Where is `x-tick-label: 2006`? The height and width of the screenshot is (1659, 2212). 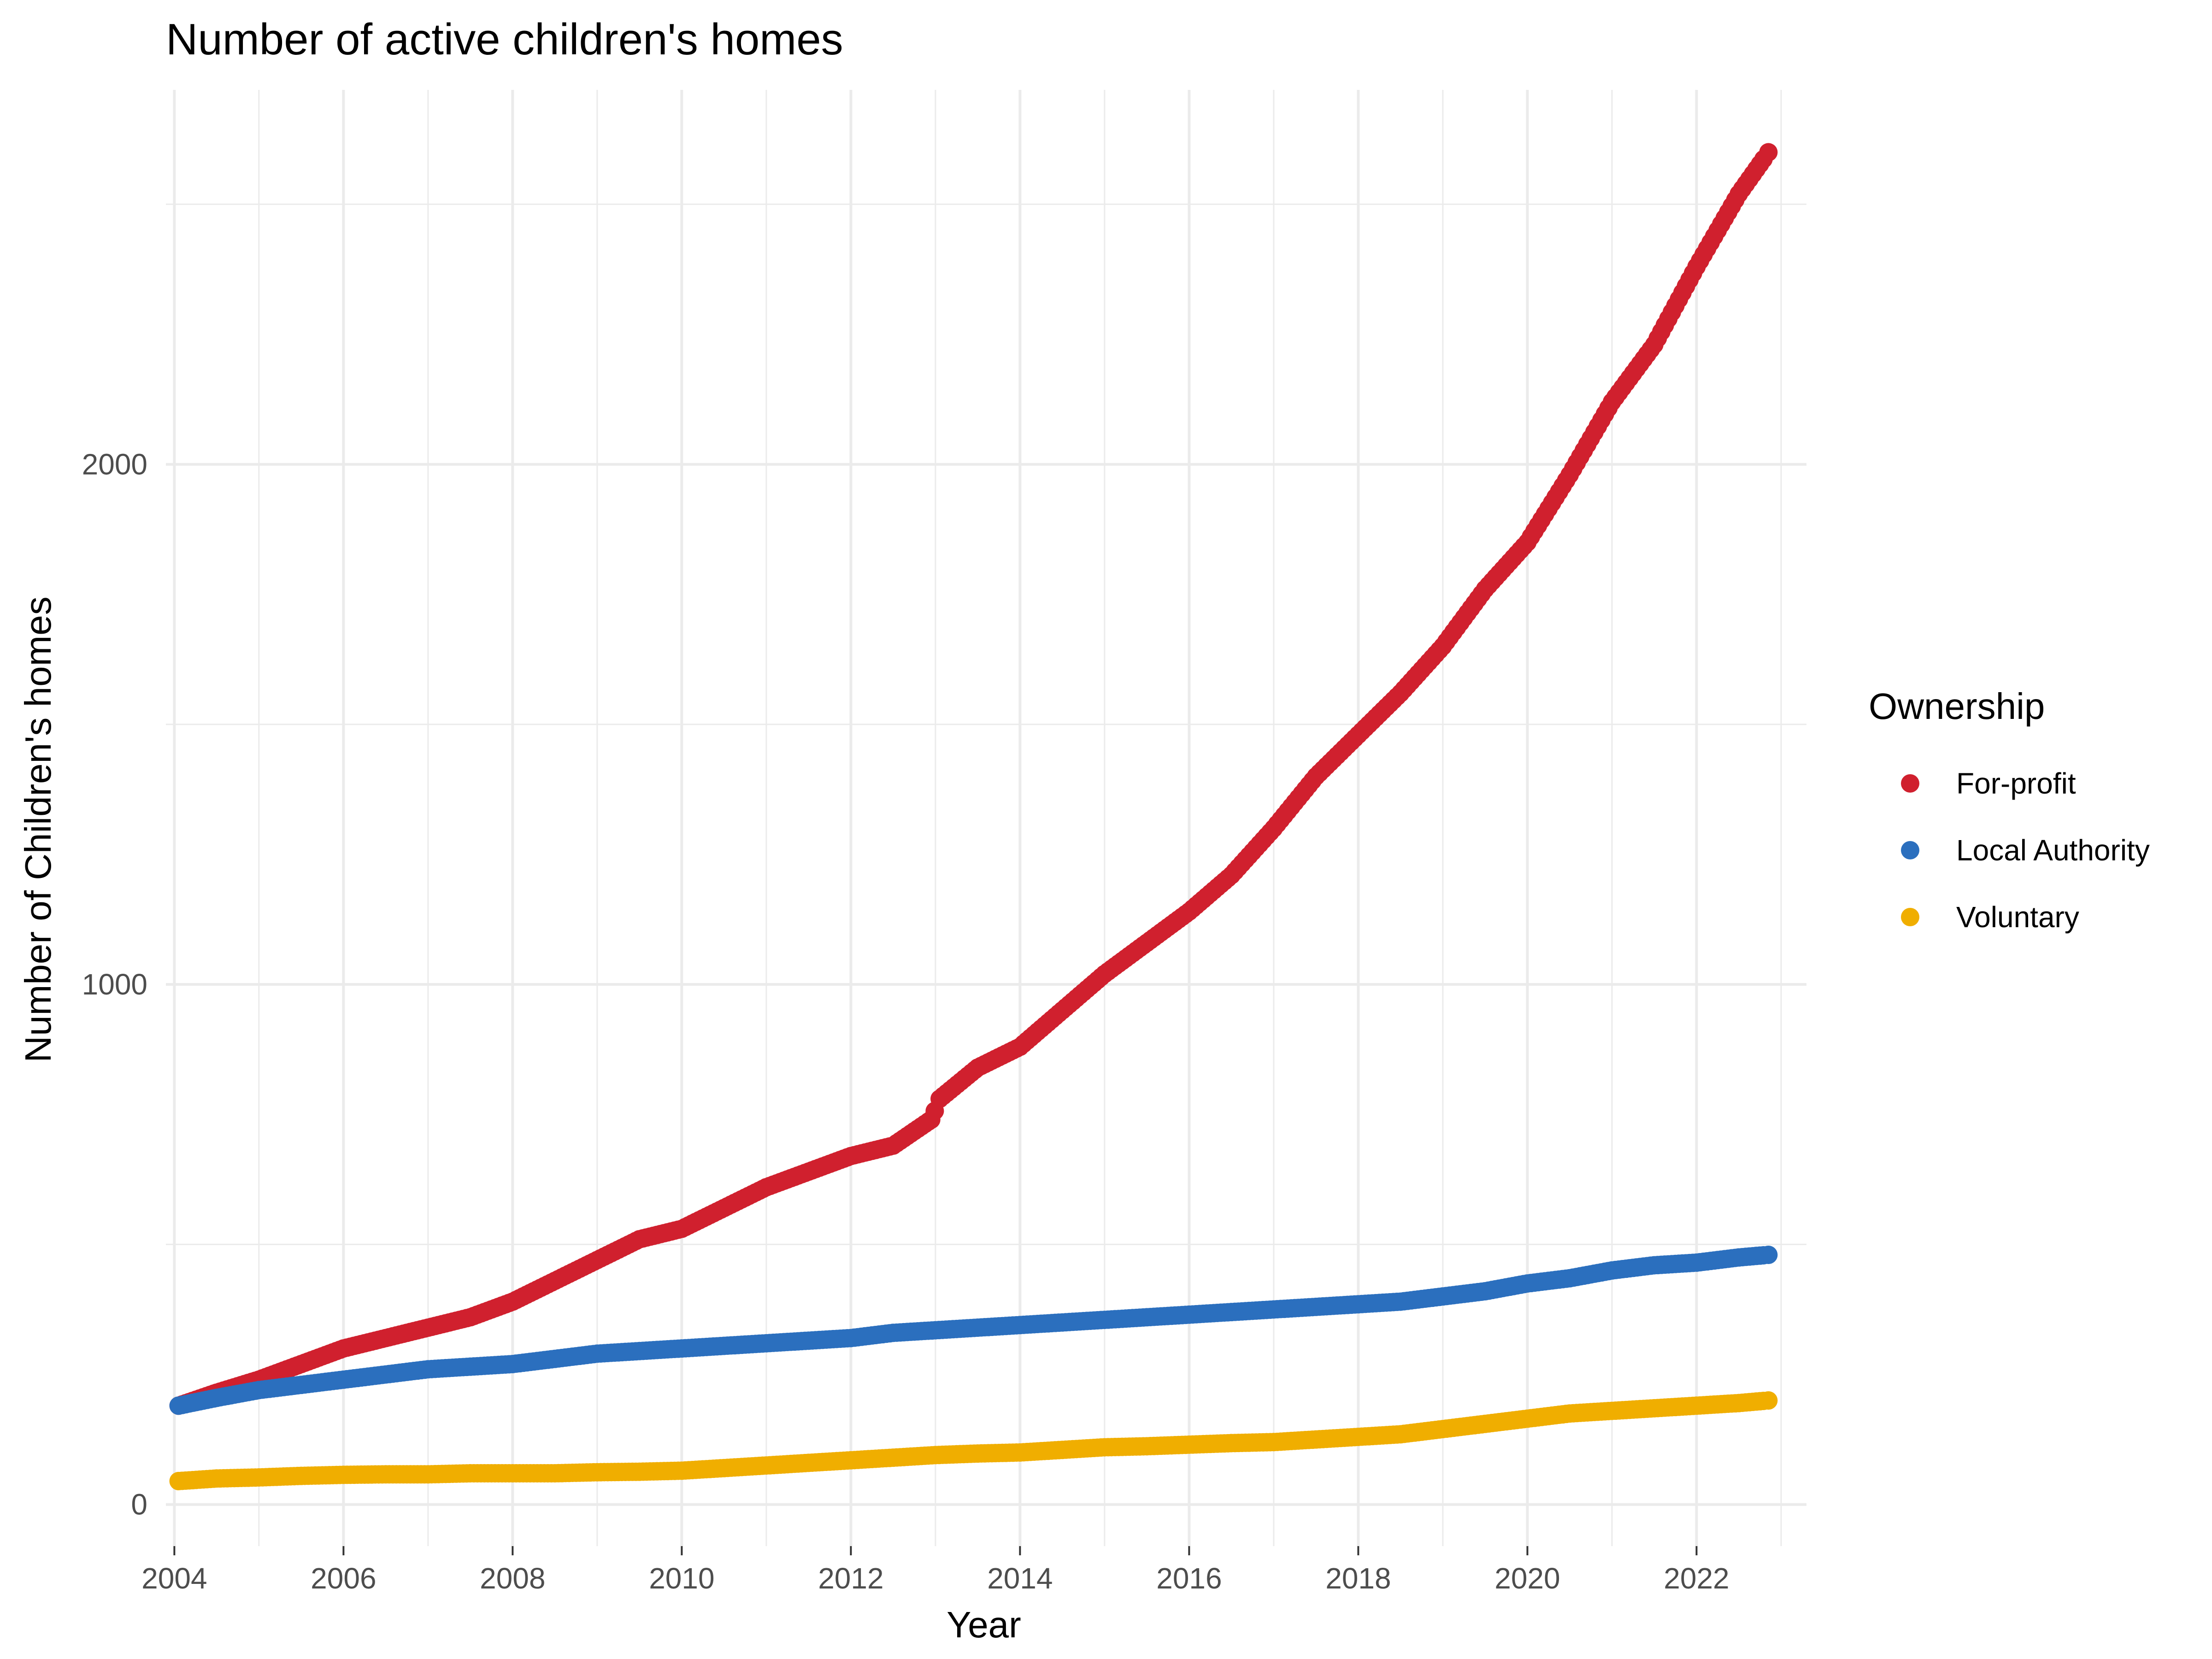 x-tick-label: 2006 is located at coordinates (343, 1578).